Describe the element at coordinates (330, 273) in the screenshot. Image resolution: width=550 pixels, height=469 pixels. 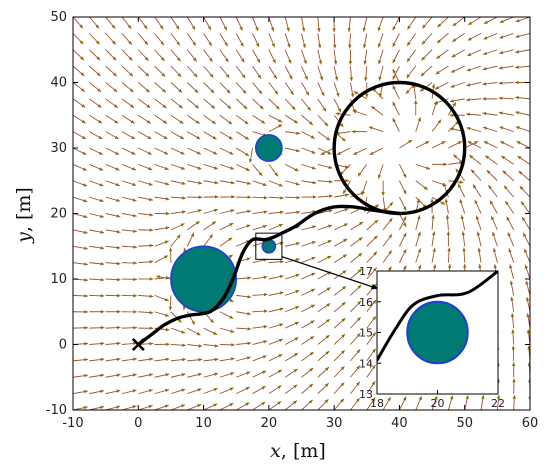
I see `zoom-arrow` at that location.